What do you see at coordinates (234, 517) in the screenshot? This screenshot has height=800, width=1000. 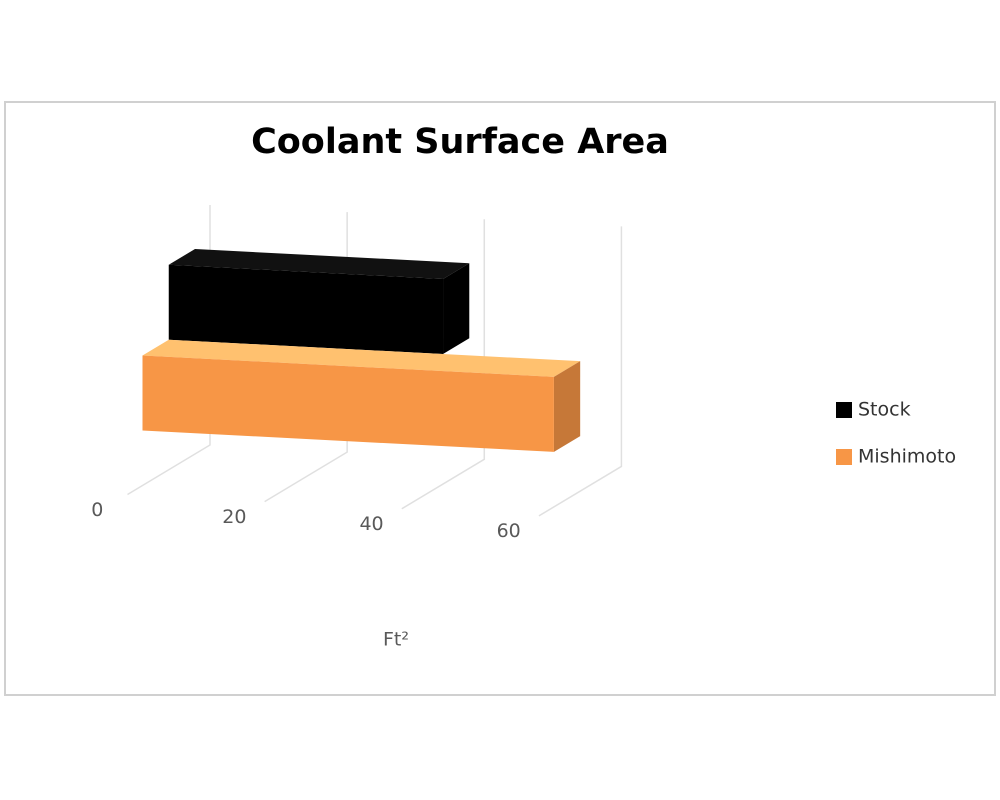 I see `x-tick-label: 20` at bounding box center [234, 517].